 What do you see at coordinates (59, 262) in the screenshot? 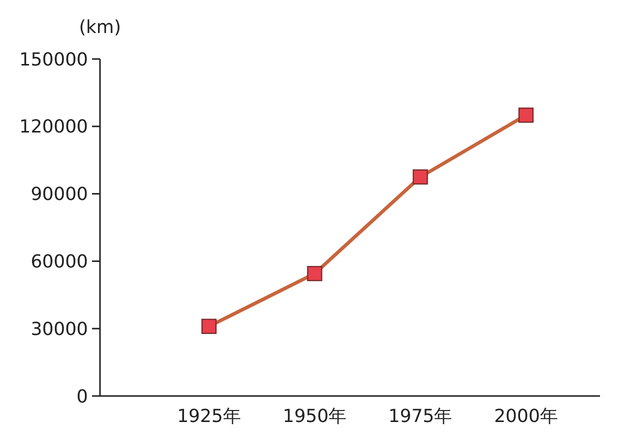
I see `y-tick-label: 60000` at bounding box center [59, 262].